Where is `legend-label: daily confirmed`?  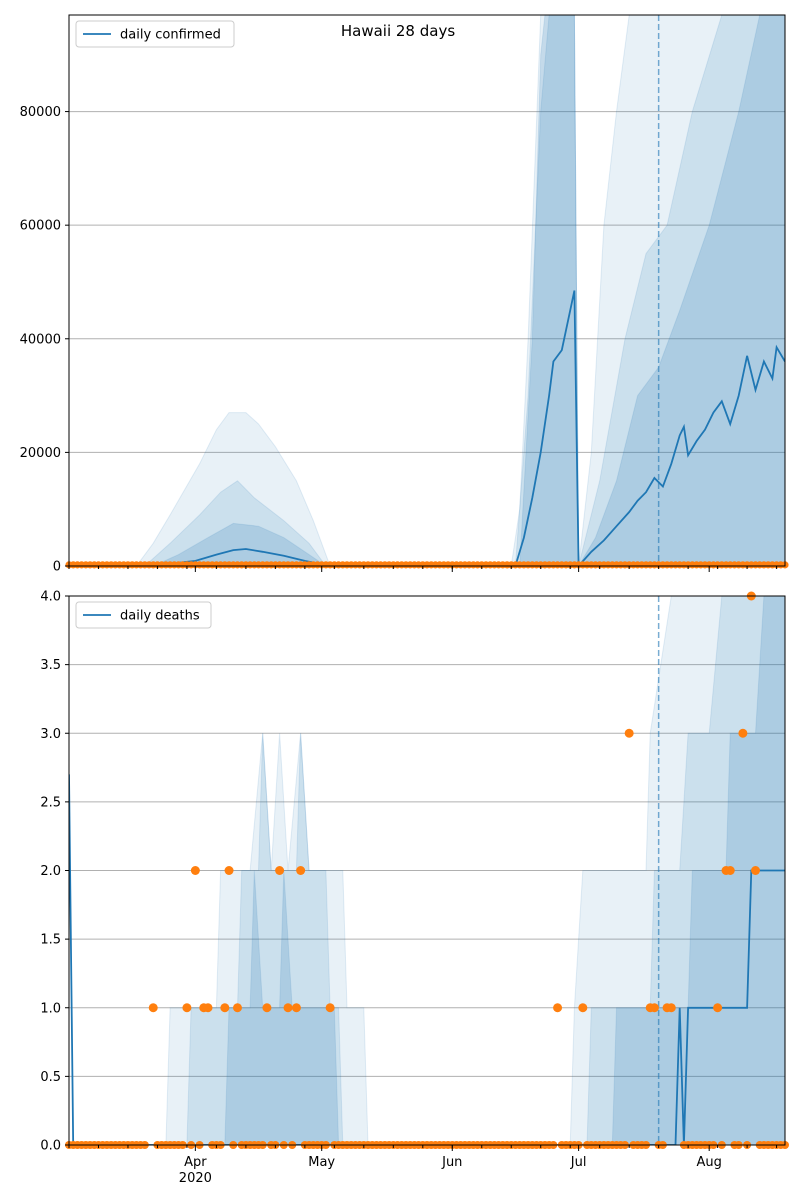 legend-label: daily confirmed is located at coordinates (170, 35).